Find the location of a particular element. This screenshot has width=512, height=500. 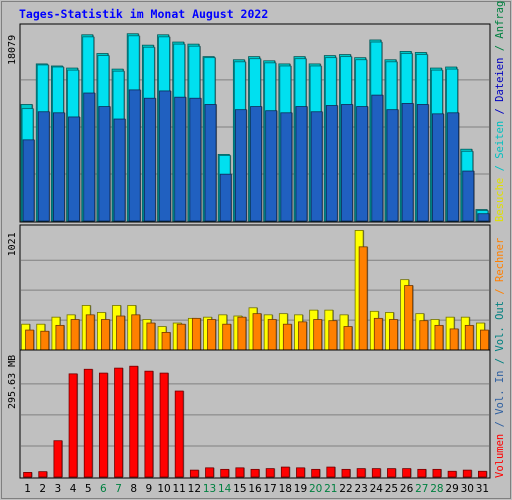

x-tick-label: 14 is located at coordinates (225, 489).